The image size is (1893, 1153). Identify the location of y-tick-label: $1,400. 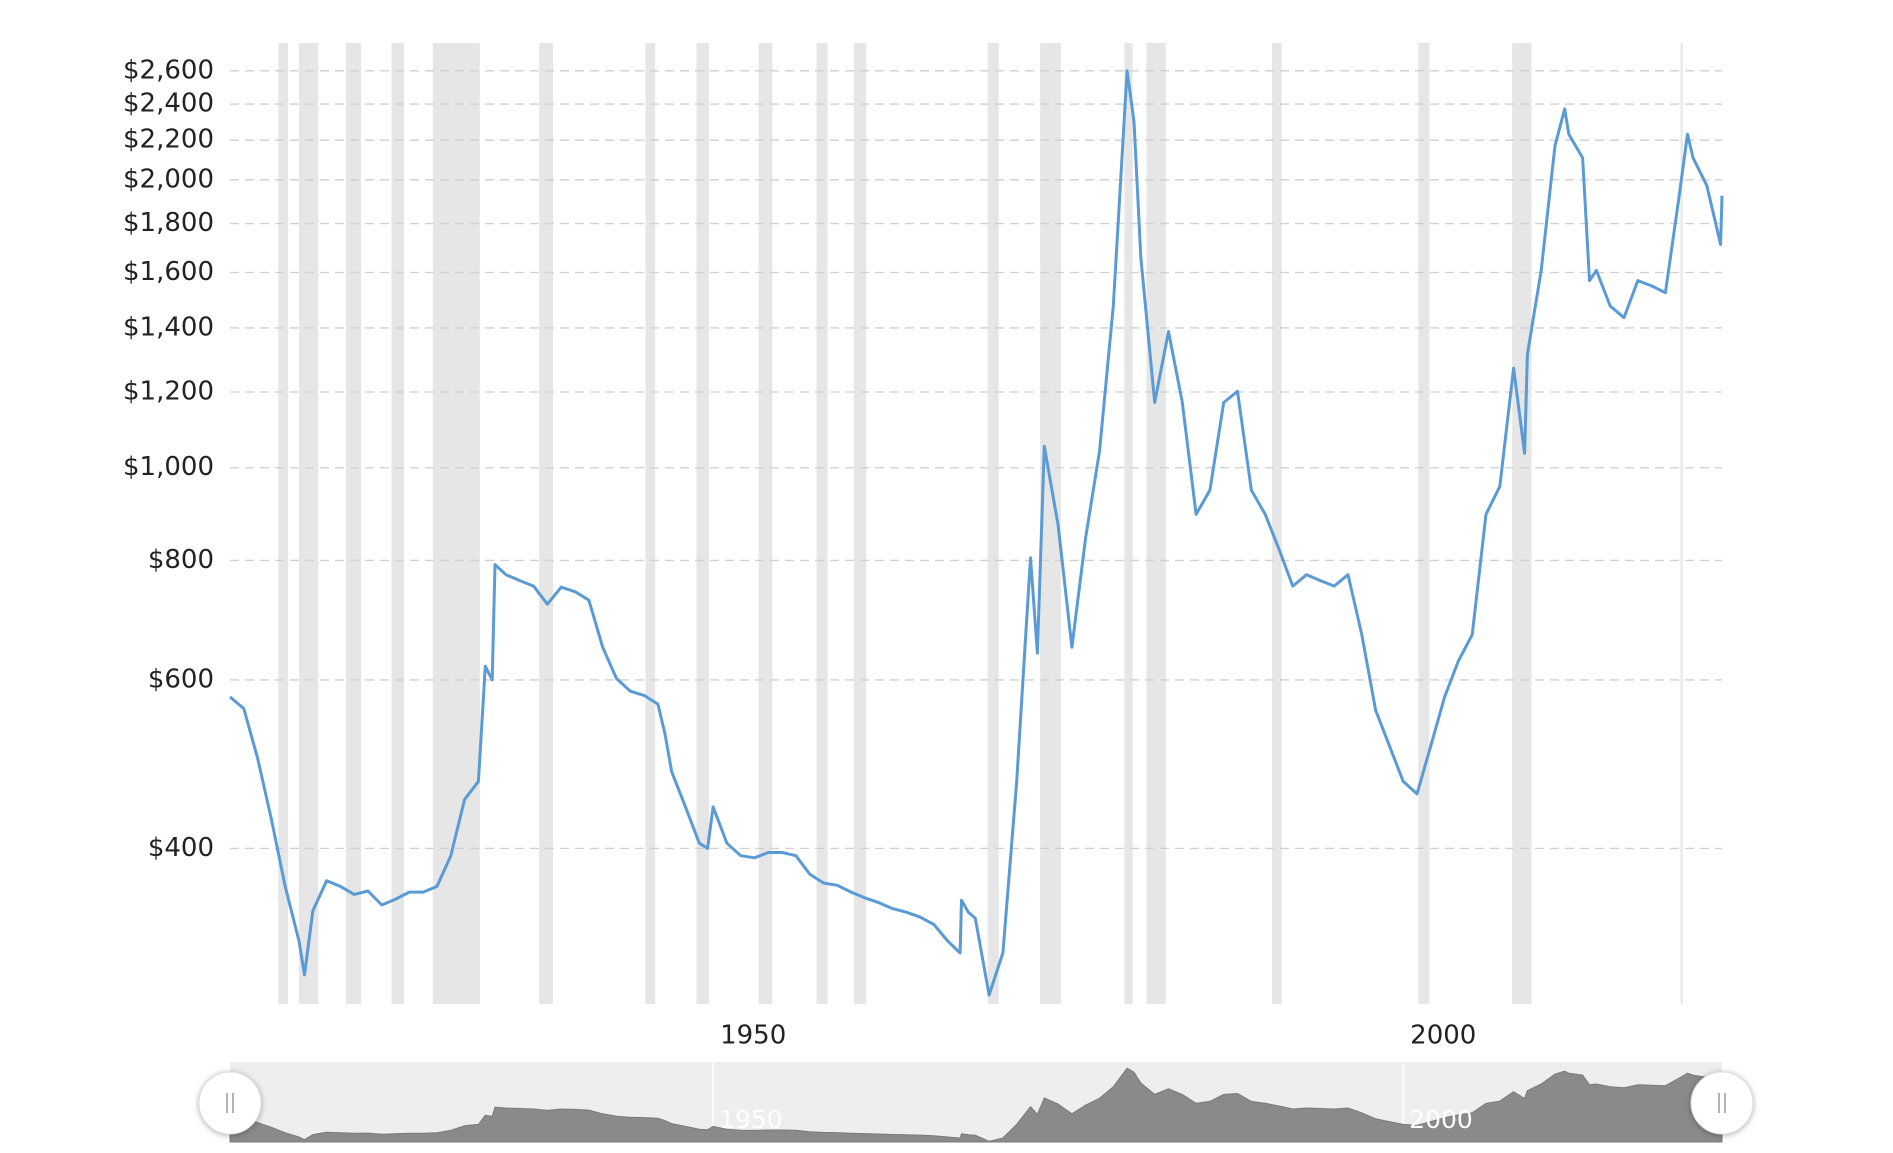
(168, 327).